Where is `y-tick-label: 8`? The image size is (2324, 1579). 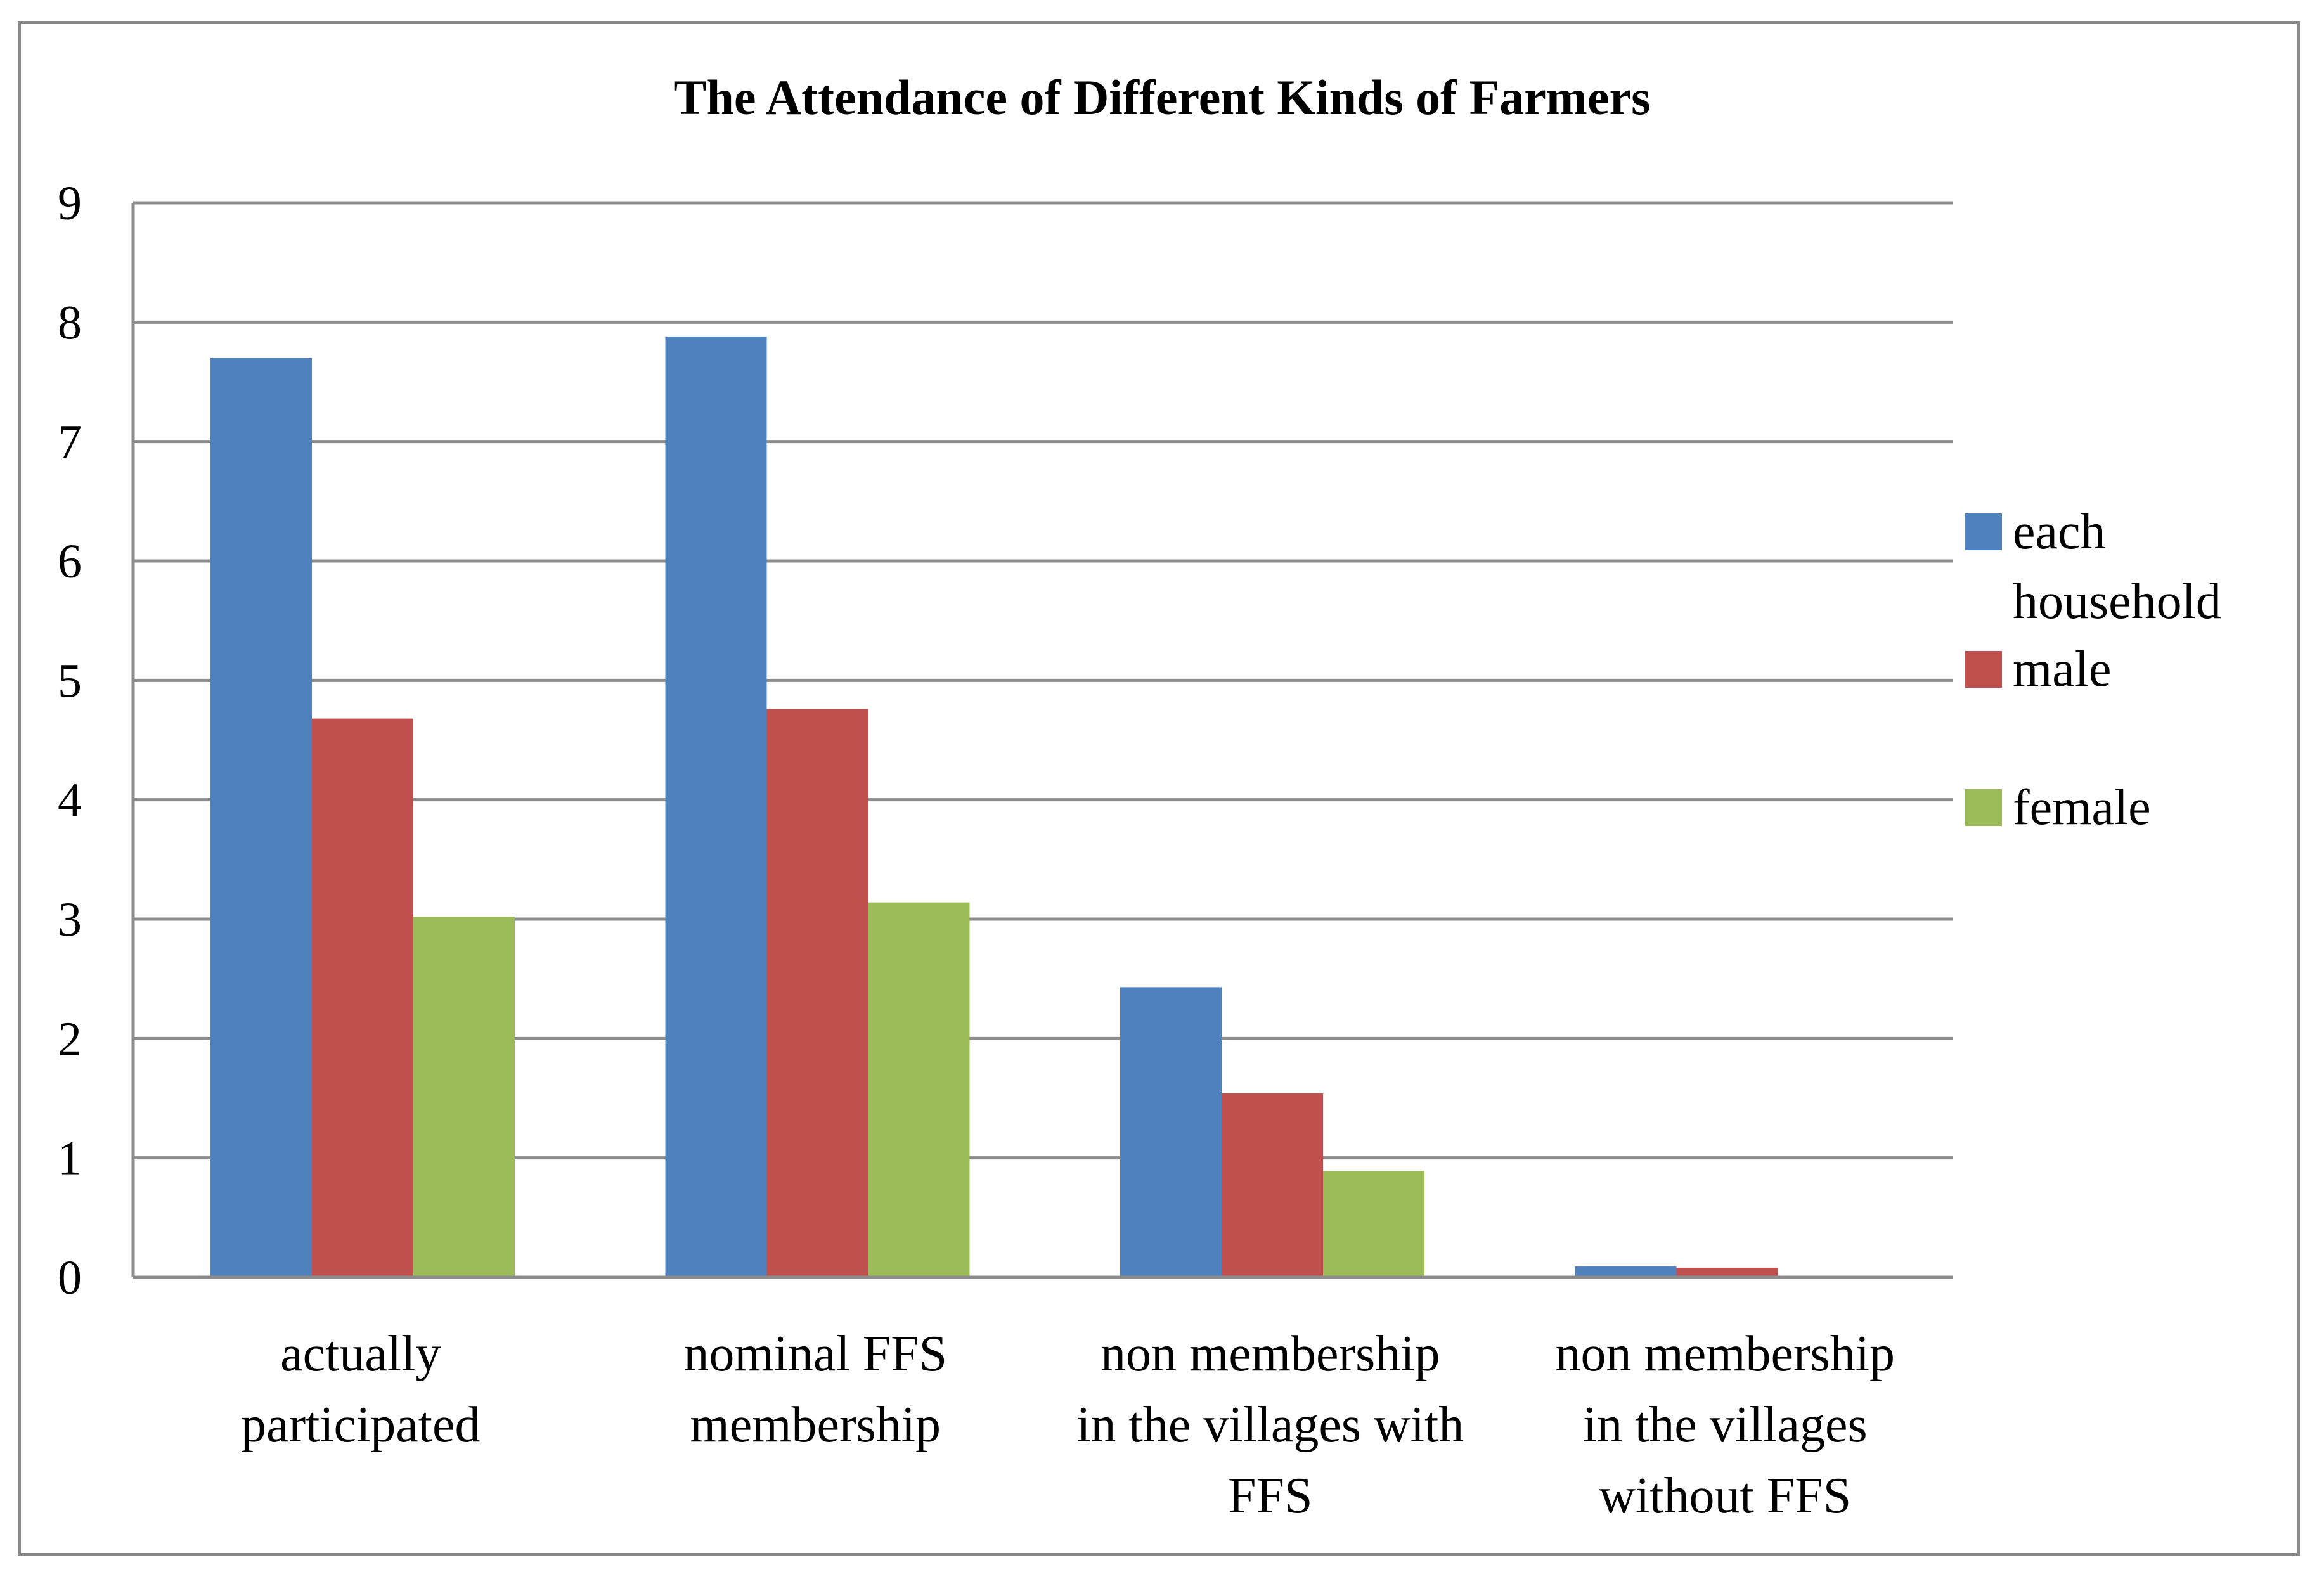 y-tick-label: 8 is located at coordinates (70, 322).